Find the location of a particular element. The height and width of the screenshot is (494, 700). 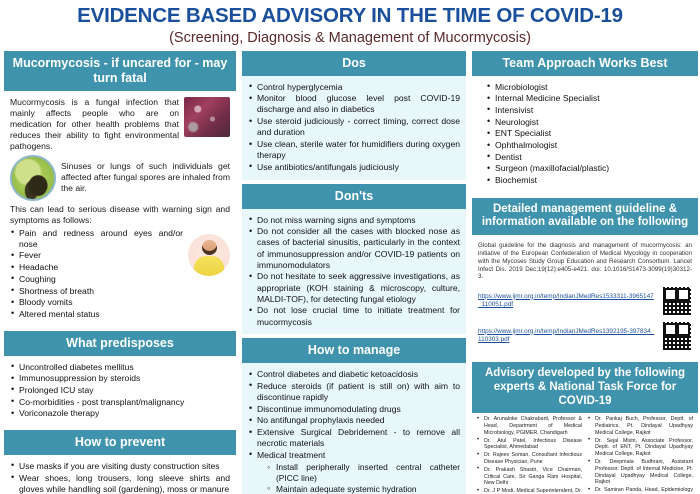

list-item: Bloody vomits is located at coordinates (96, 303).